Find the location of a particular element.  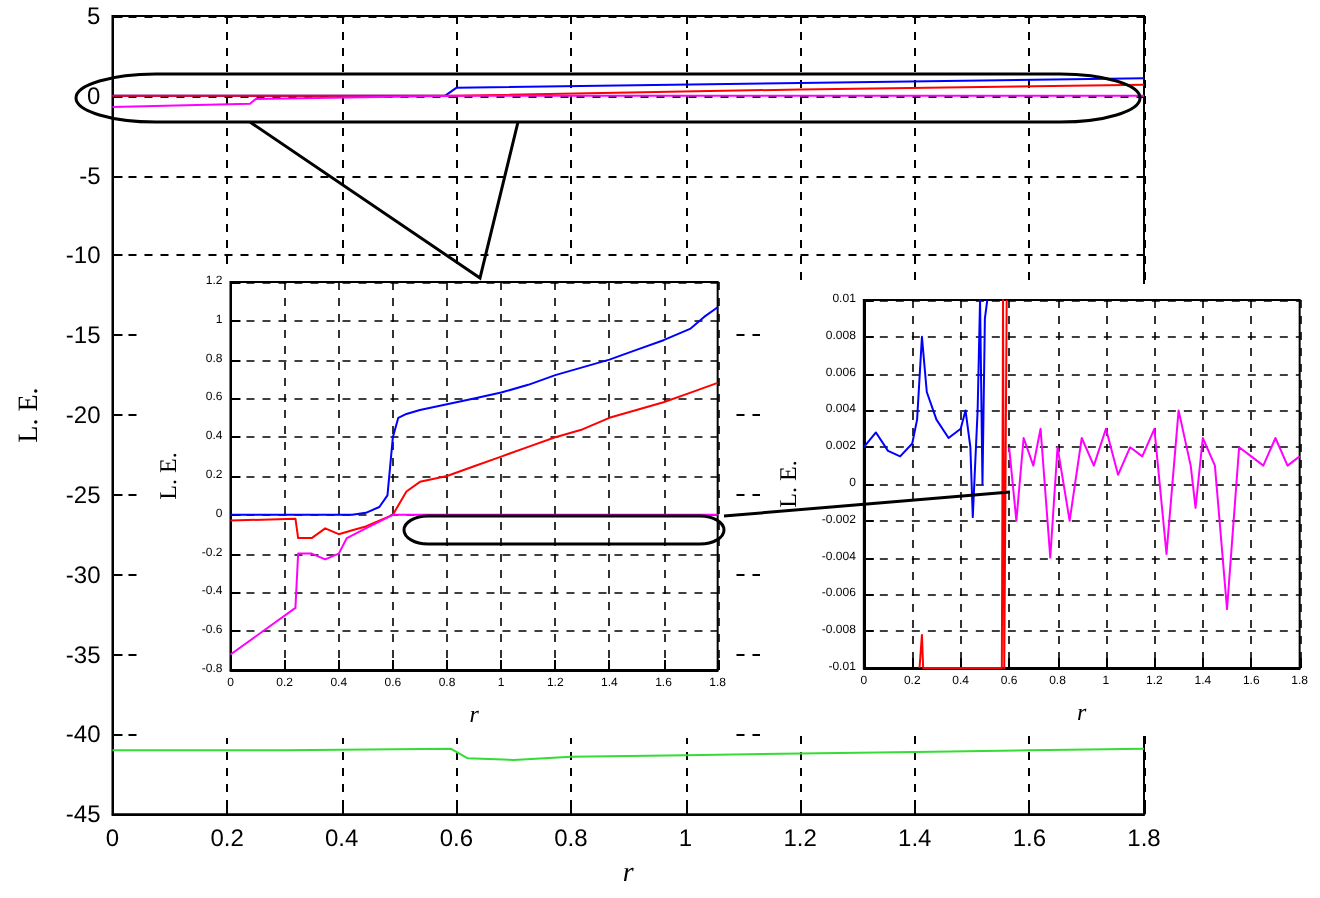

y-tick-label: 5 is located at coordinates (94, 16).